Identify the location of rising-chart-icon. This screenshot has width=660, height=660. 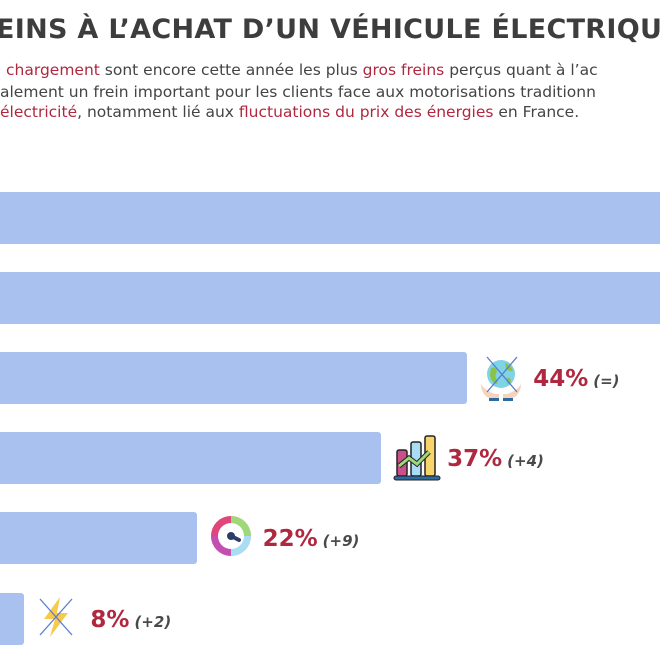
(417, 458).